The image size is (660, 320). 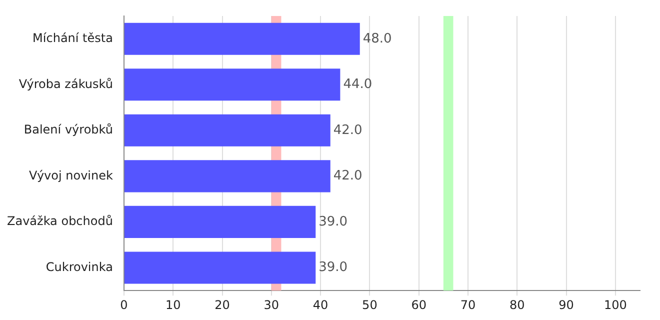 What do you see at coordinates (59, 221) in the screenshot?
I see `y-tick-label: Zavážka obchodů` at bounding box center [59, 221].